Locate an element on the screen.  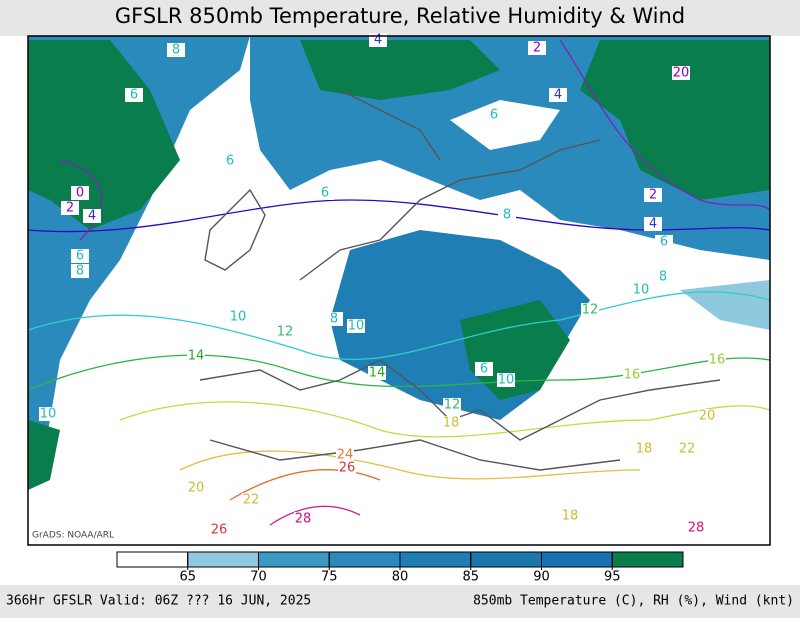
colorbar-tick-label: 95 is located at coordinates (612, 577).